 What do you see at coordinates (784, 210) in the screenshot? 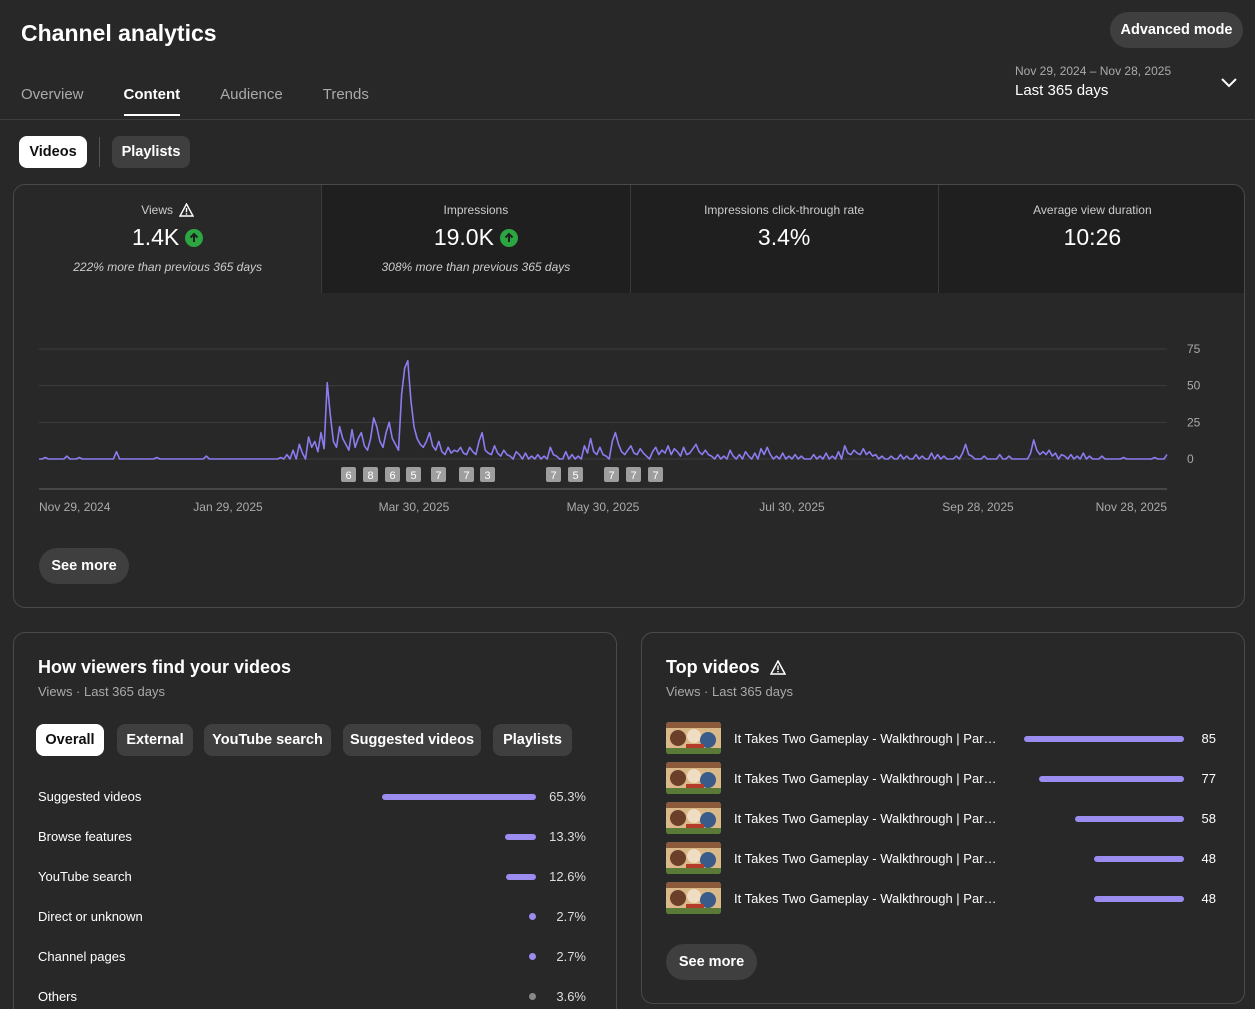
I see `metric-label: Impressions click-through rate` at bounding box center [784, 210].